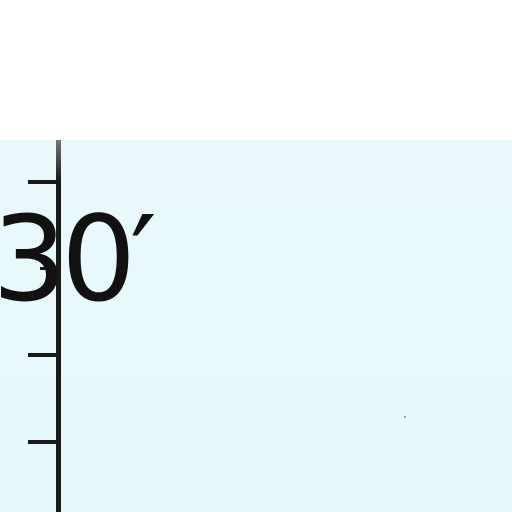 Image resolution: width=512 pixels, height=512 pixels. What do you see at coordinates (58, 326) in the screenshot?
I see `map-border-line` at bounding box center [58, 326].